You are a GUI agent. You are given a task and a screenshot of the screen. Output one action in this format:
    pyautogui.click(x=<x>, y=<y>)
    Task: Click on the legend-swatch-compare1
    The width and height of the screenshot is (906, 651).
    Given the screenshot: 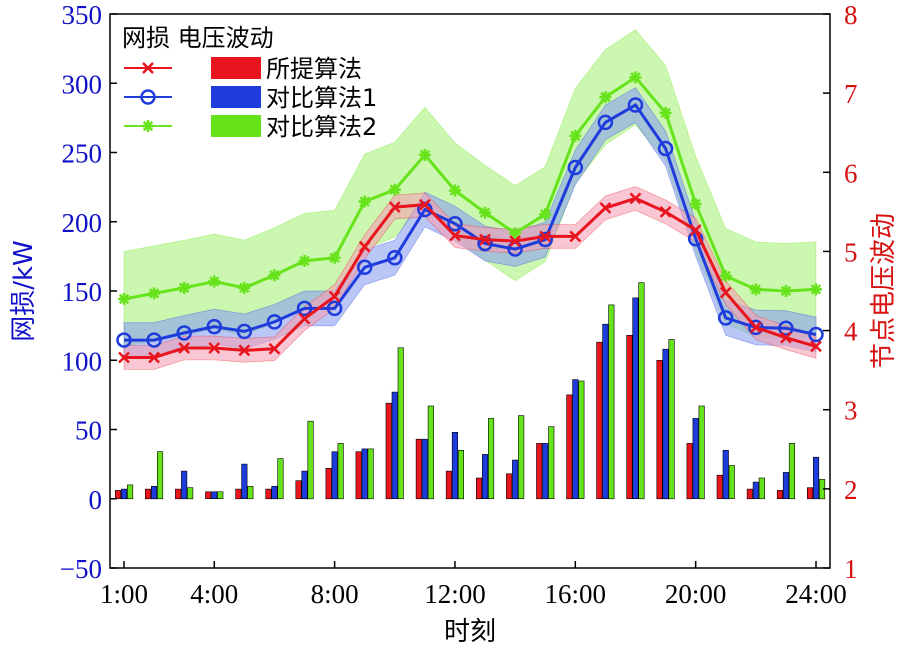 What is the action you would take?
    pyautogui.click(x=236, y=97)
    